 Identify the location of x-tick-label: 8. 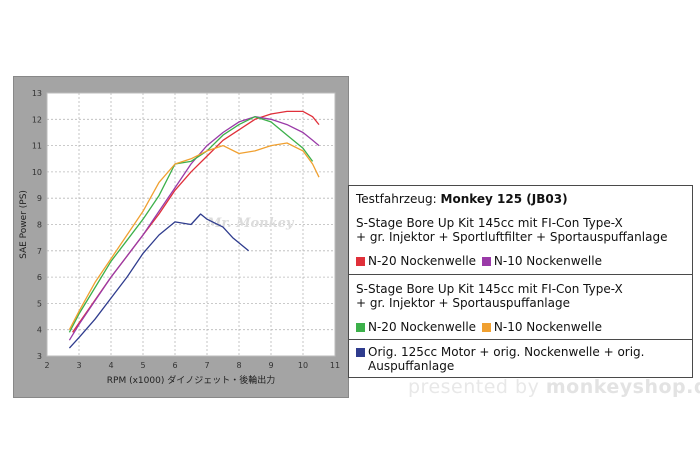
(238, 365).